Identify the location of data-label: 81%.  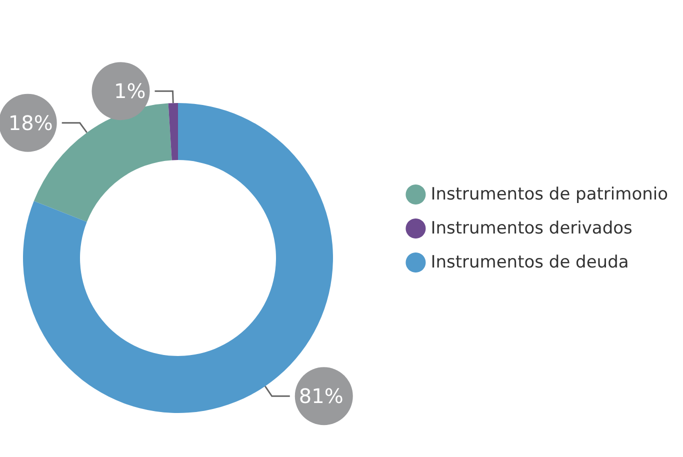
(321, 396).